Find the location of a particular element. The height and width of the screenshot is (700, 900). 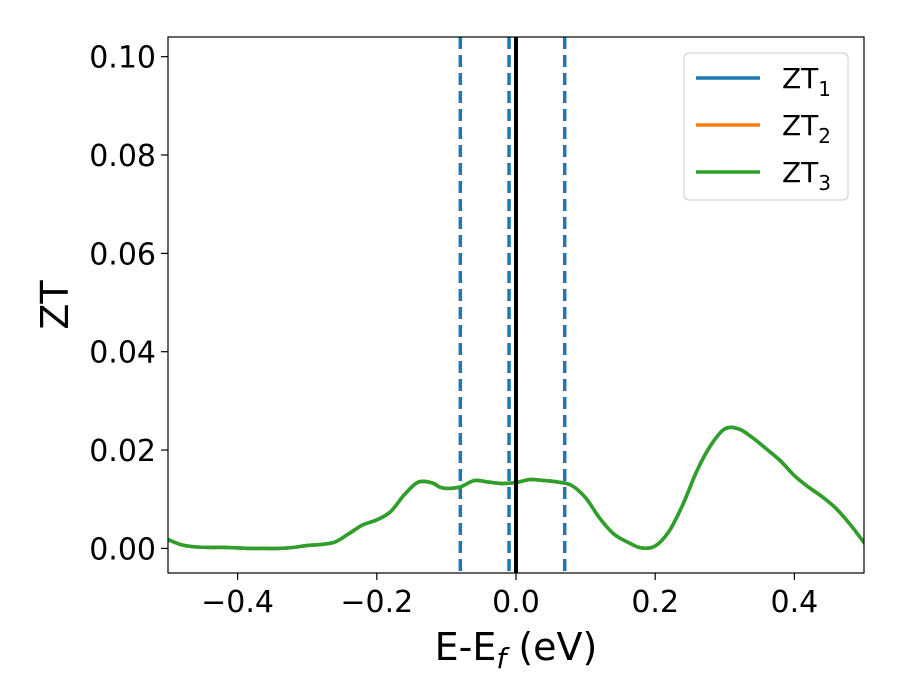

legend-items: ZT1 ZT2 ZT3 is located at coordinates (763, 128).